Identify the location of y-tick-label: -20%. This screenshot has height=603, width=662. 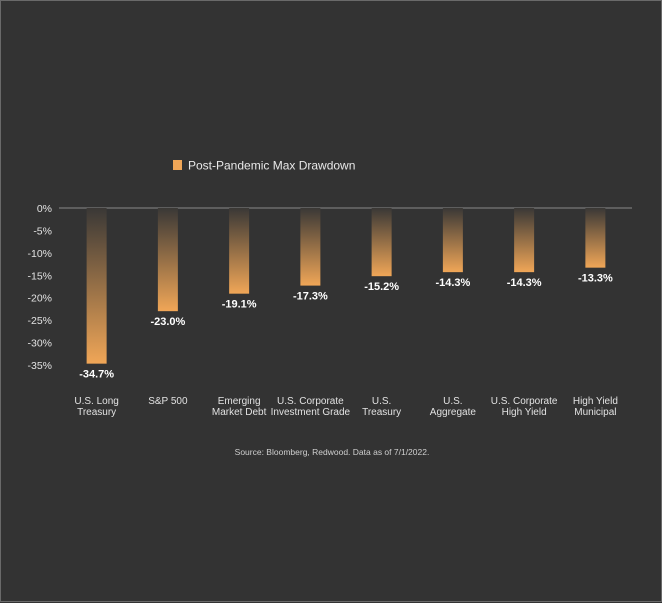
(39, 299).